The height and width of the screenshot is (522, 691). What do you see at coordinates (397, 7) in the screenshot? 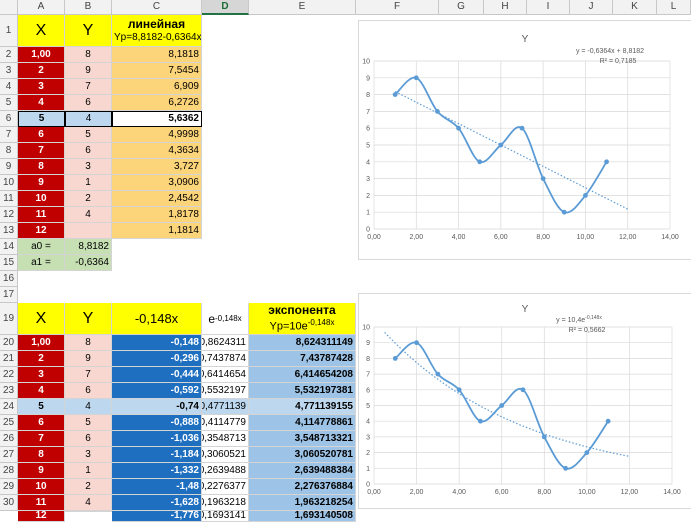
I see `column-header-f: F` at bounding box center [397, 7].